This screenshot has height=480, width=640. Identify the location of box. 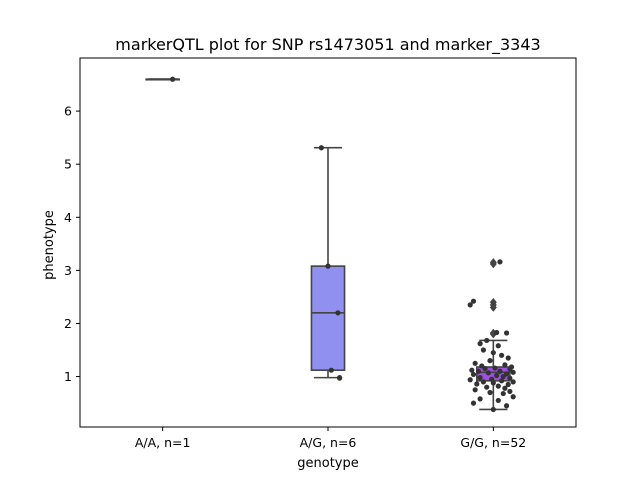
(328, 318).